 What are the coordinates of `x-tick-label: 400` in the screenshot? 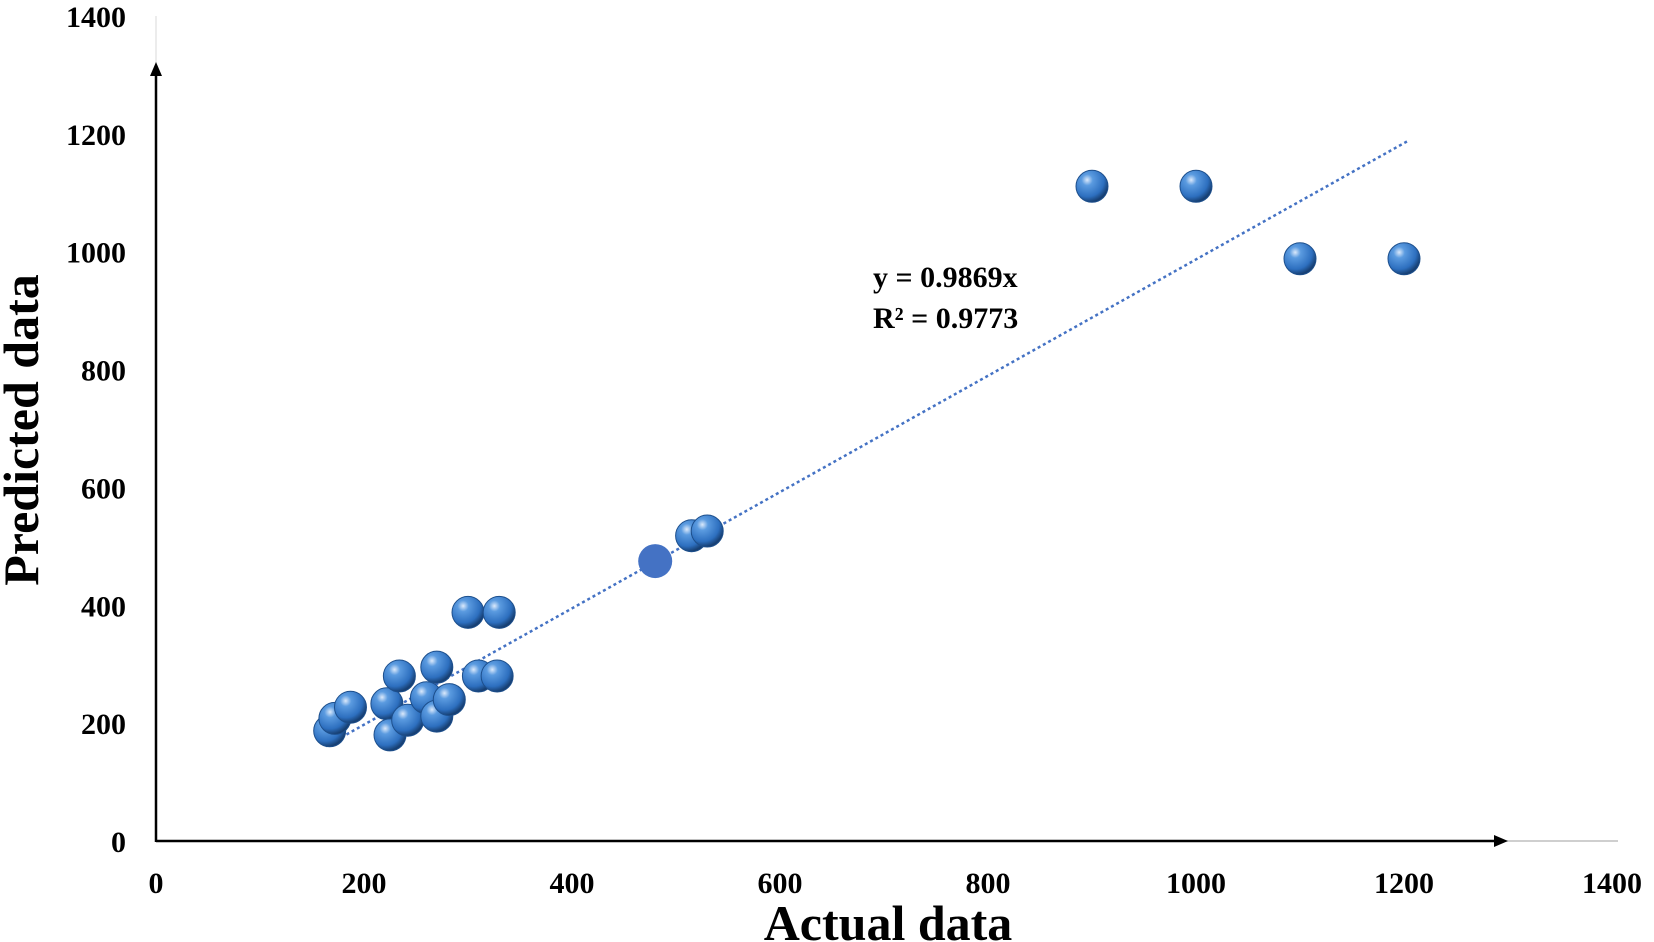 It's located at (572, 883).